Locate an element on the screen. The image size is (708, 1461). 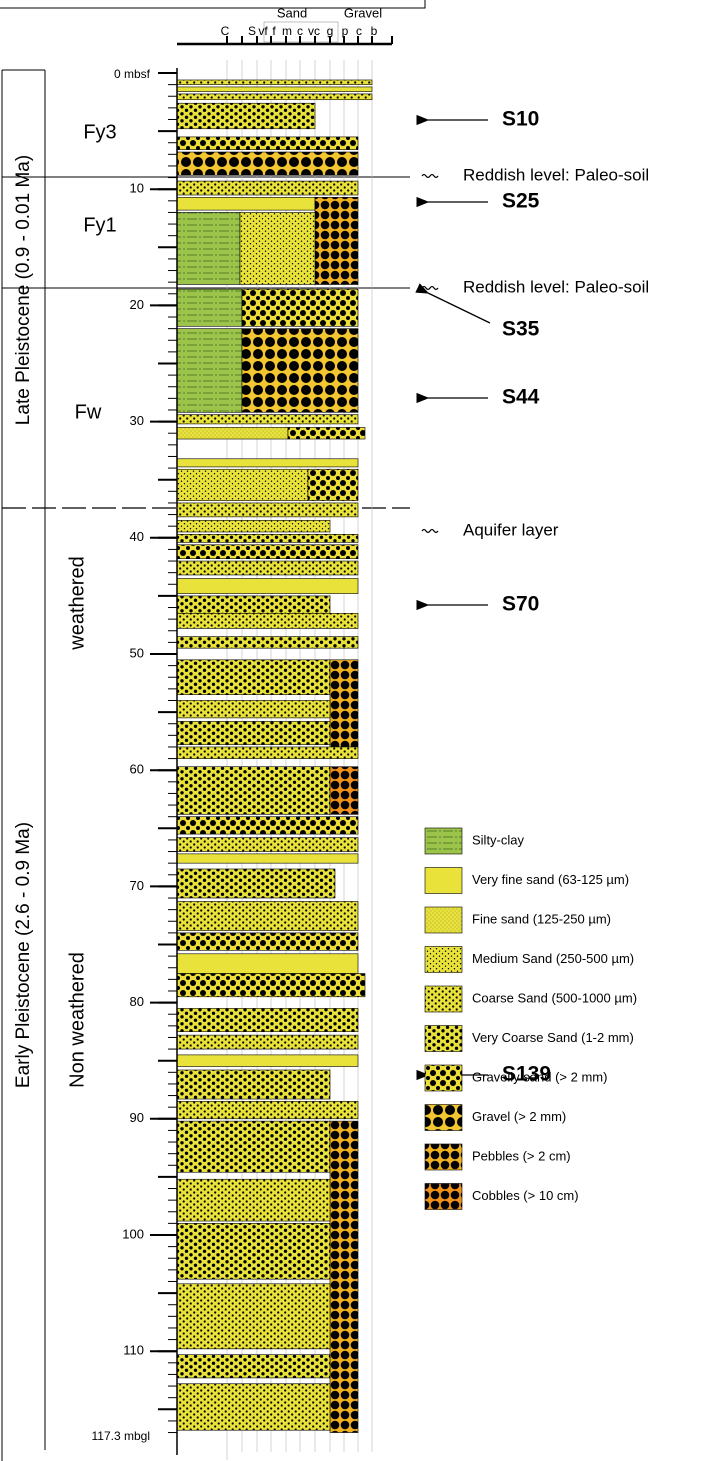
depth-label: 90 is located at coordinates (137, 1117).